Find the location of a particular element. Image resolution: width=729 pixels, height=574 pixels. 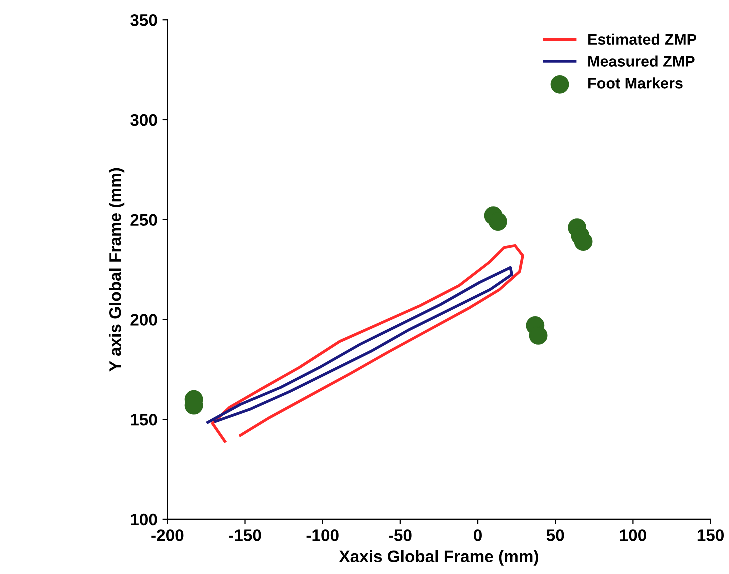

x-tick-label: -200 is located at coordinates (168, 536).